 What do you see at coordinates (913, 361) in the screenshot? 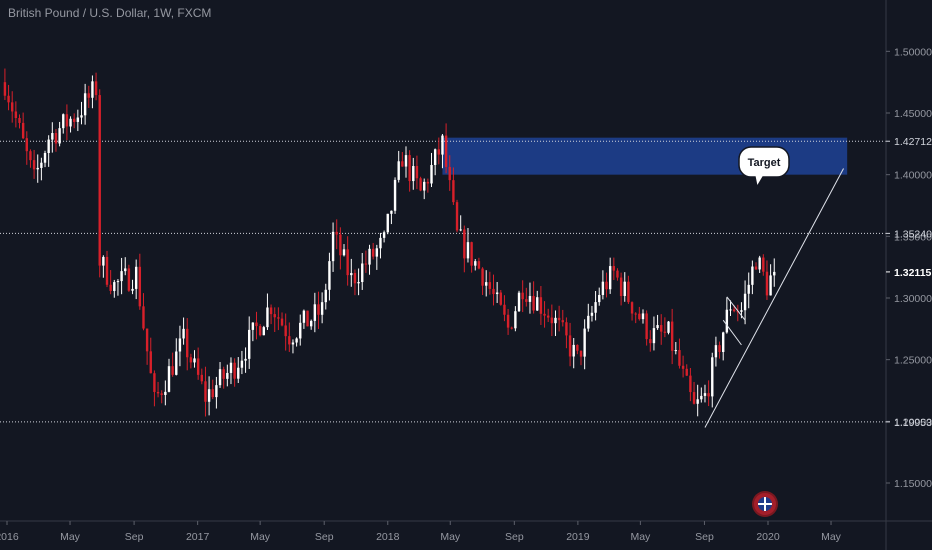
I see `y-tick-label: 1.25000` at bounding box center [913, 361].